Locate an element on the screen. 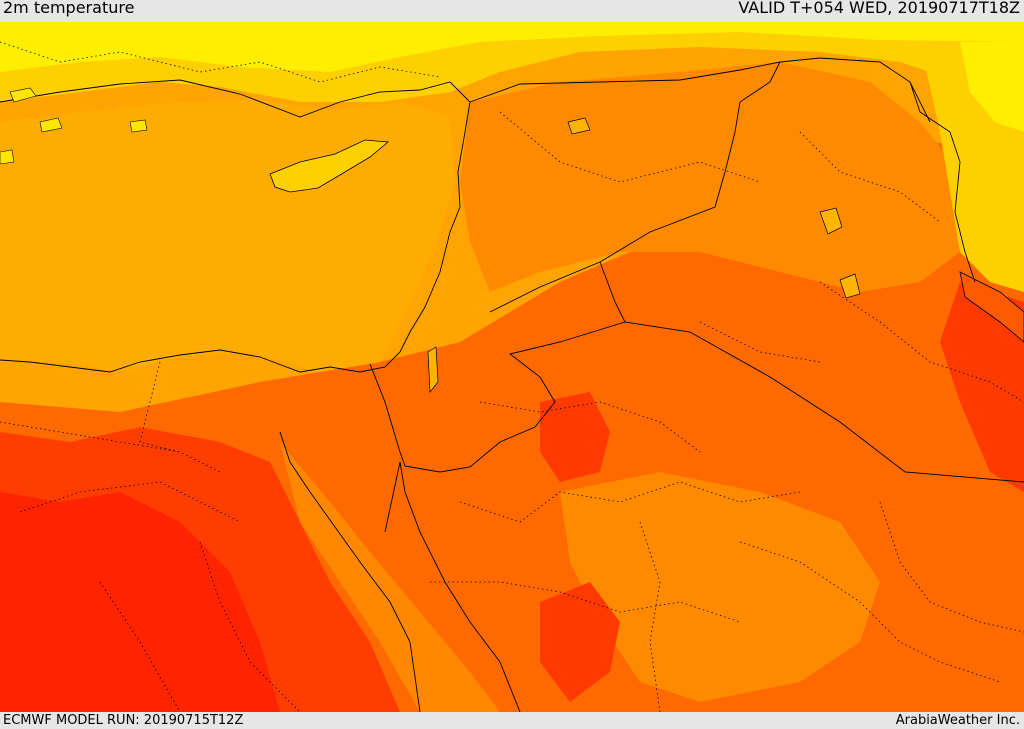 The image size is (1024, 729). credit: ArabiaWeather Inc. is located at coordinates (957, 720).